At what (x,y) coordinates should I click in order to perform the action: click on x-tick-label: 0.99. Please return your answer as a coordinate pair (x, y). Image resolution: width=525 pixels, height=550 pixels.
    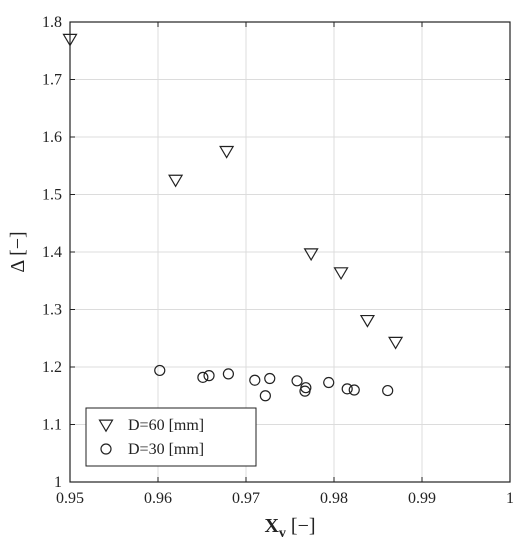
    Looking at the image, I should click on (422, 498).